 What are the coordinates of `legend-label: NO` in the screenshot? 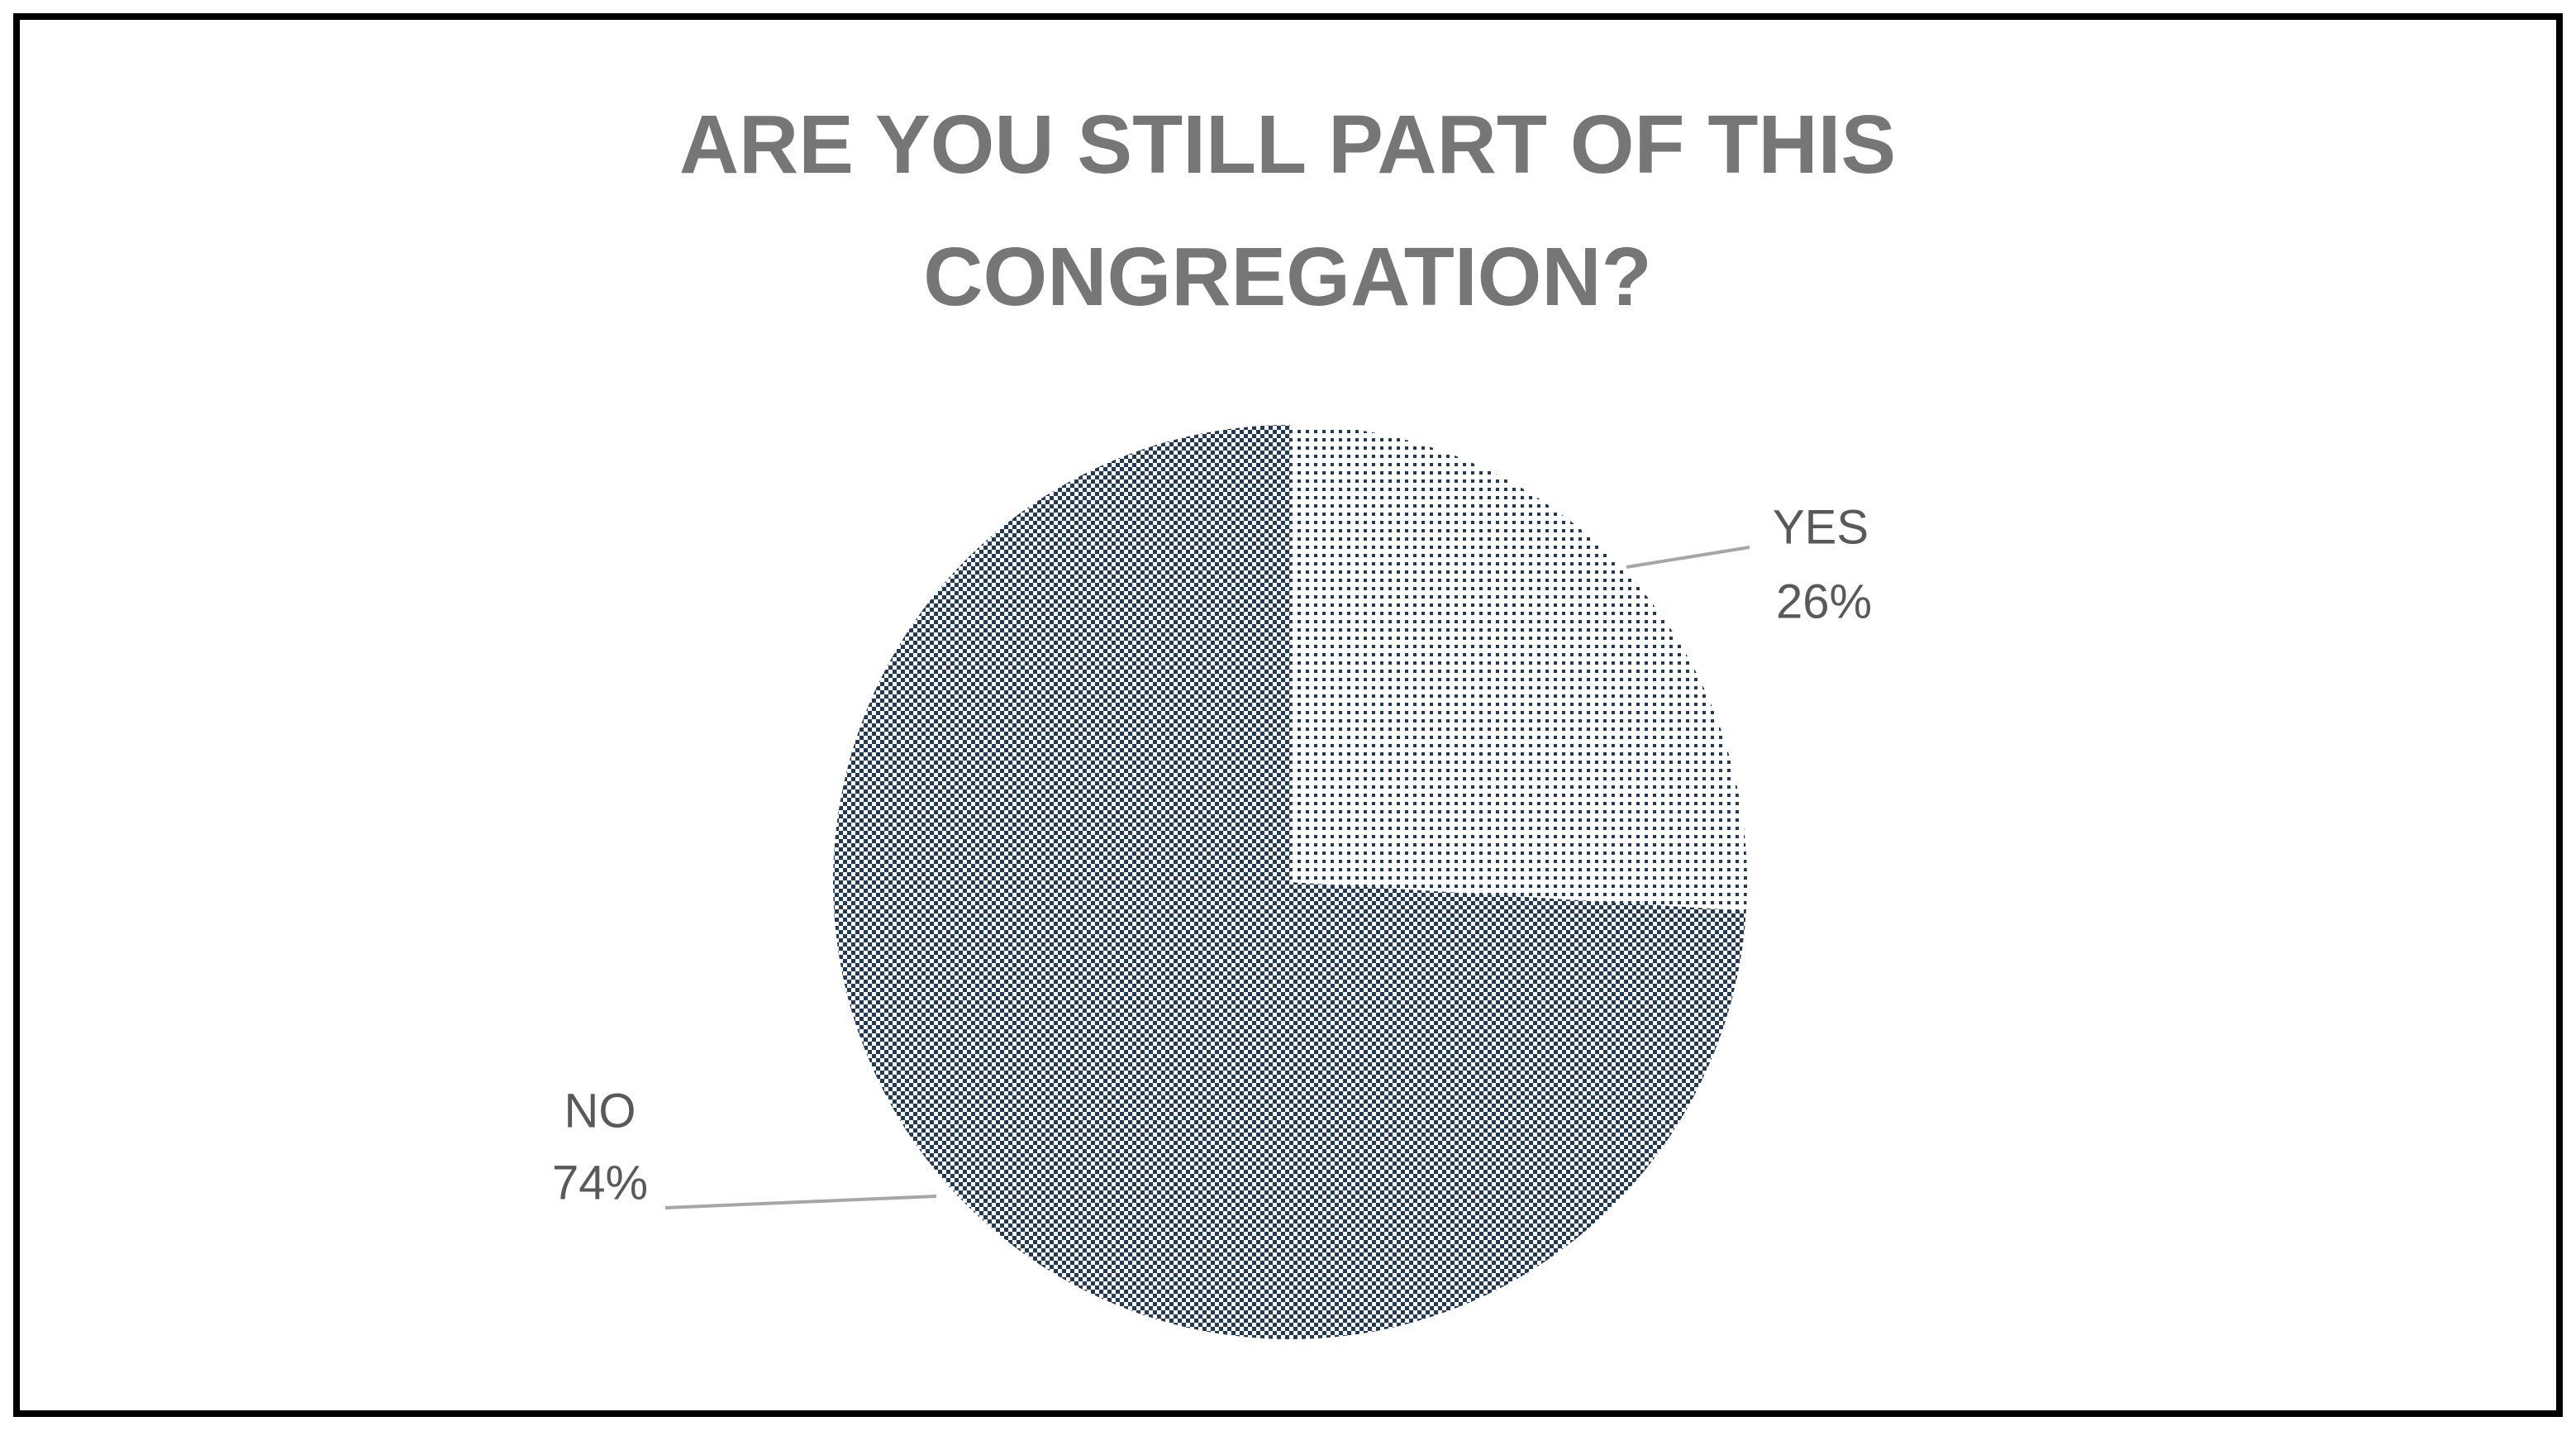 It's located at (600, 1111).